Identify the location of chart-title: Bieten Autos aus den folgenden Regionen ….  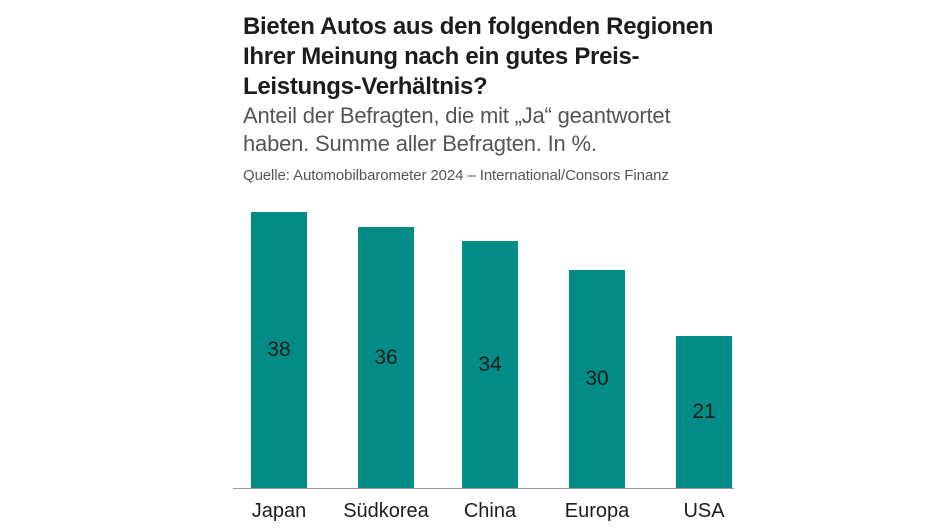
(478, 56).